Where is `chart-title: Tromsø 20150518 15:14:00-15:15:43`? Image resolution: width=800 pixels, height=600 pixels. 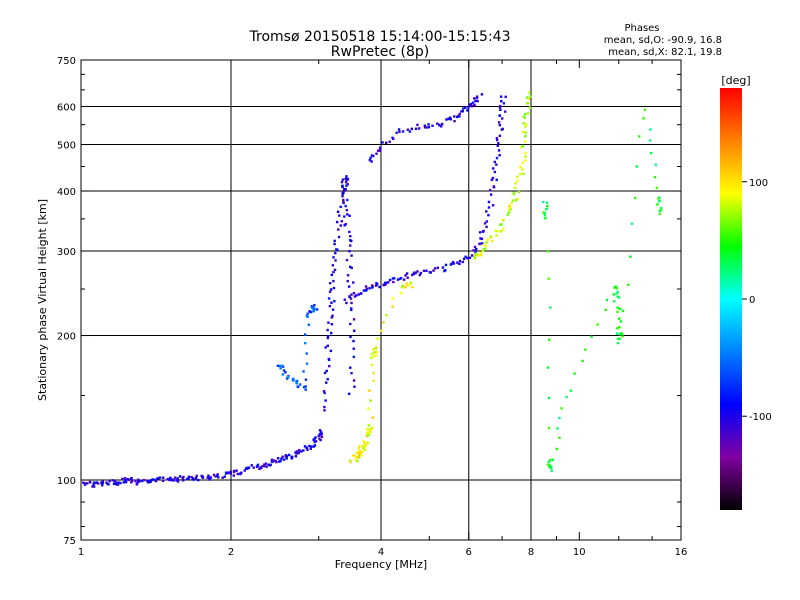
chart-title: Tromsø 20150518 15:14:00-15:15:43 is located at coordinates (380, 37).